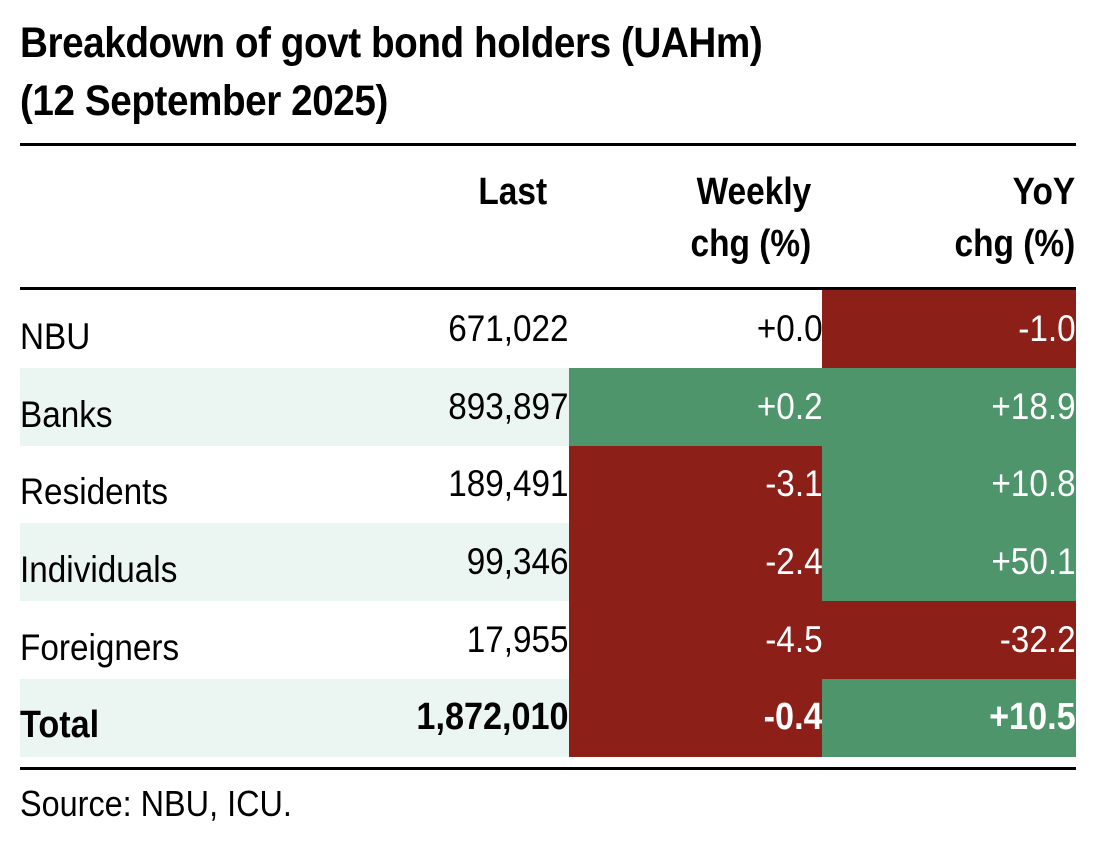 Image resolution: width=1099 pixels, height=852 pixels. Describe the element at coordinates (181, 485) in the screenshot. I see `row-label: Residents` at that location.